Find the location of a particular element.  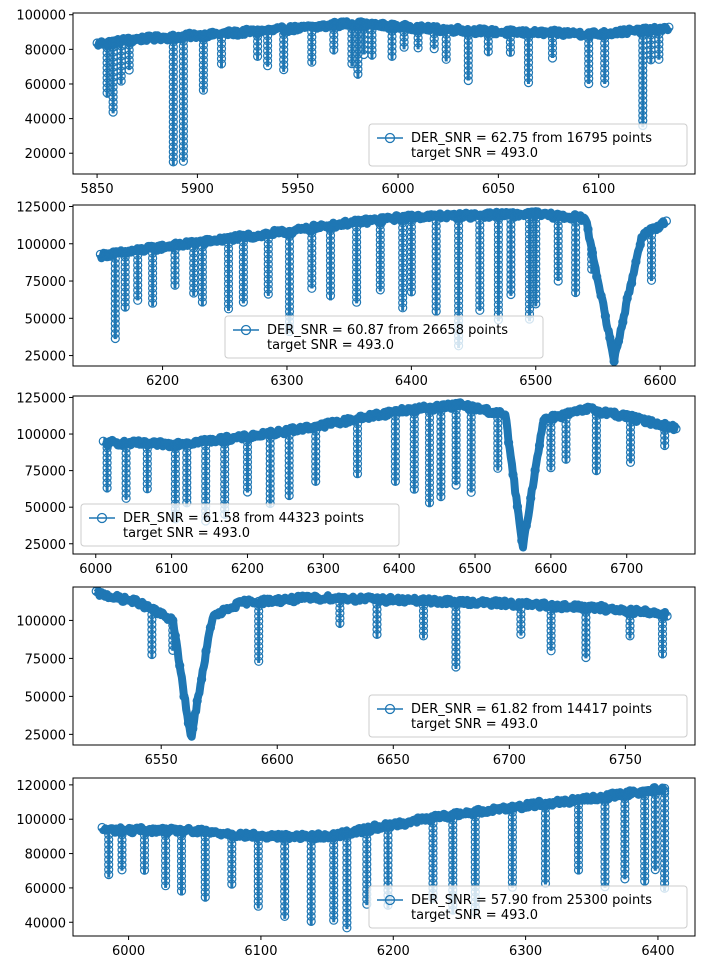

y-tick-label: 60000 is located at coordinates (45, 889).